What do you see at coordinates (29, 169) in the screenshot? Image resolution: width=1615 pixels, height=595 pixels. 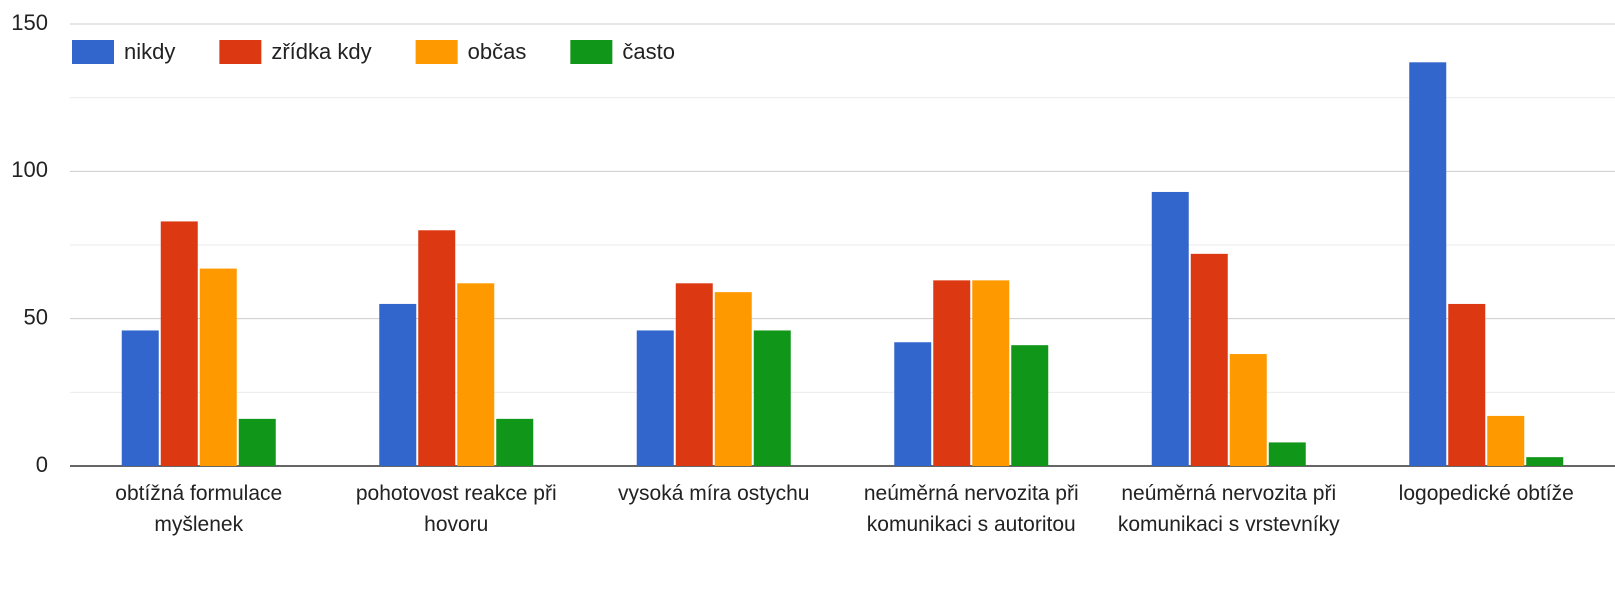 I see `y-tick-label: 100` at bounding box center [29, 169].